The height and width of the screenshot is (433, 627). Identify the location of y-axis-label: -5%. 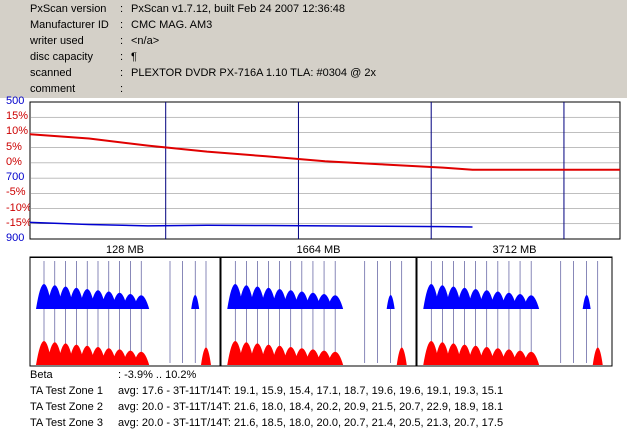
(16, 192).